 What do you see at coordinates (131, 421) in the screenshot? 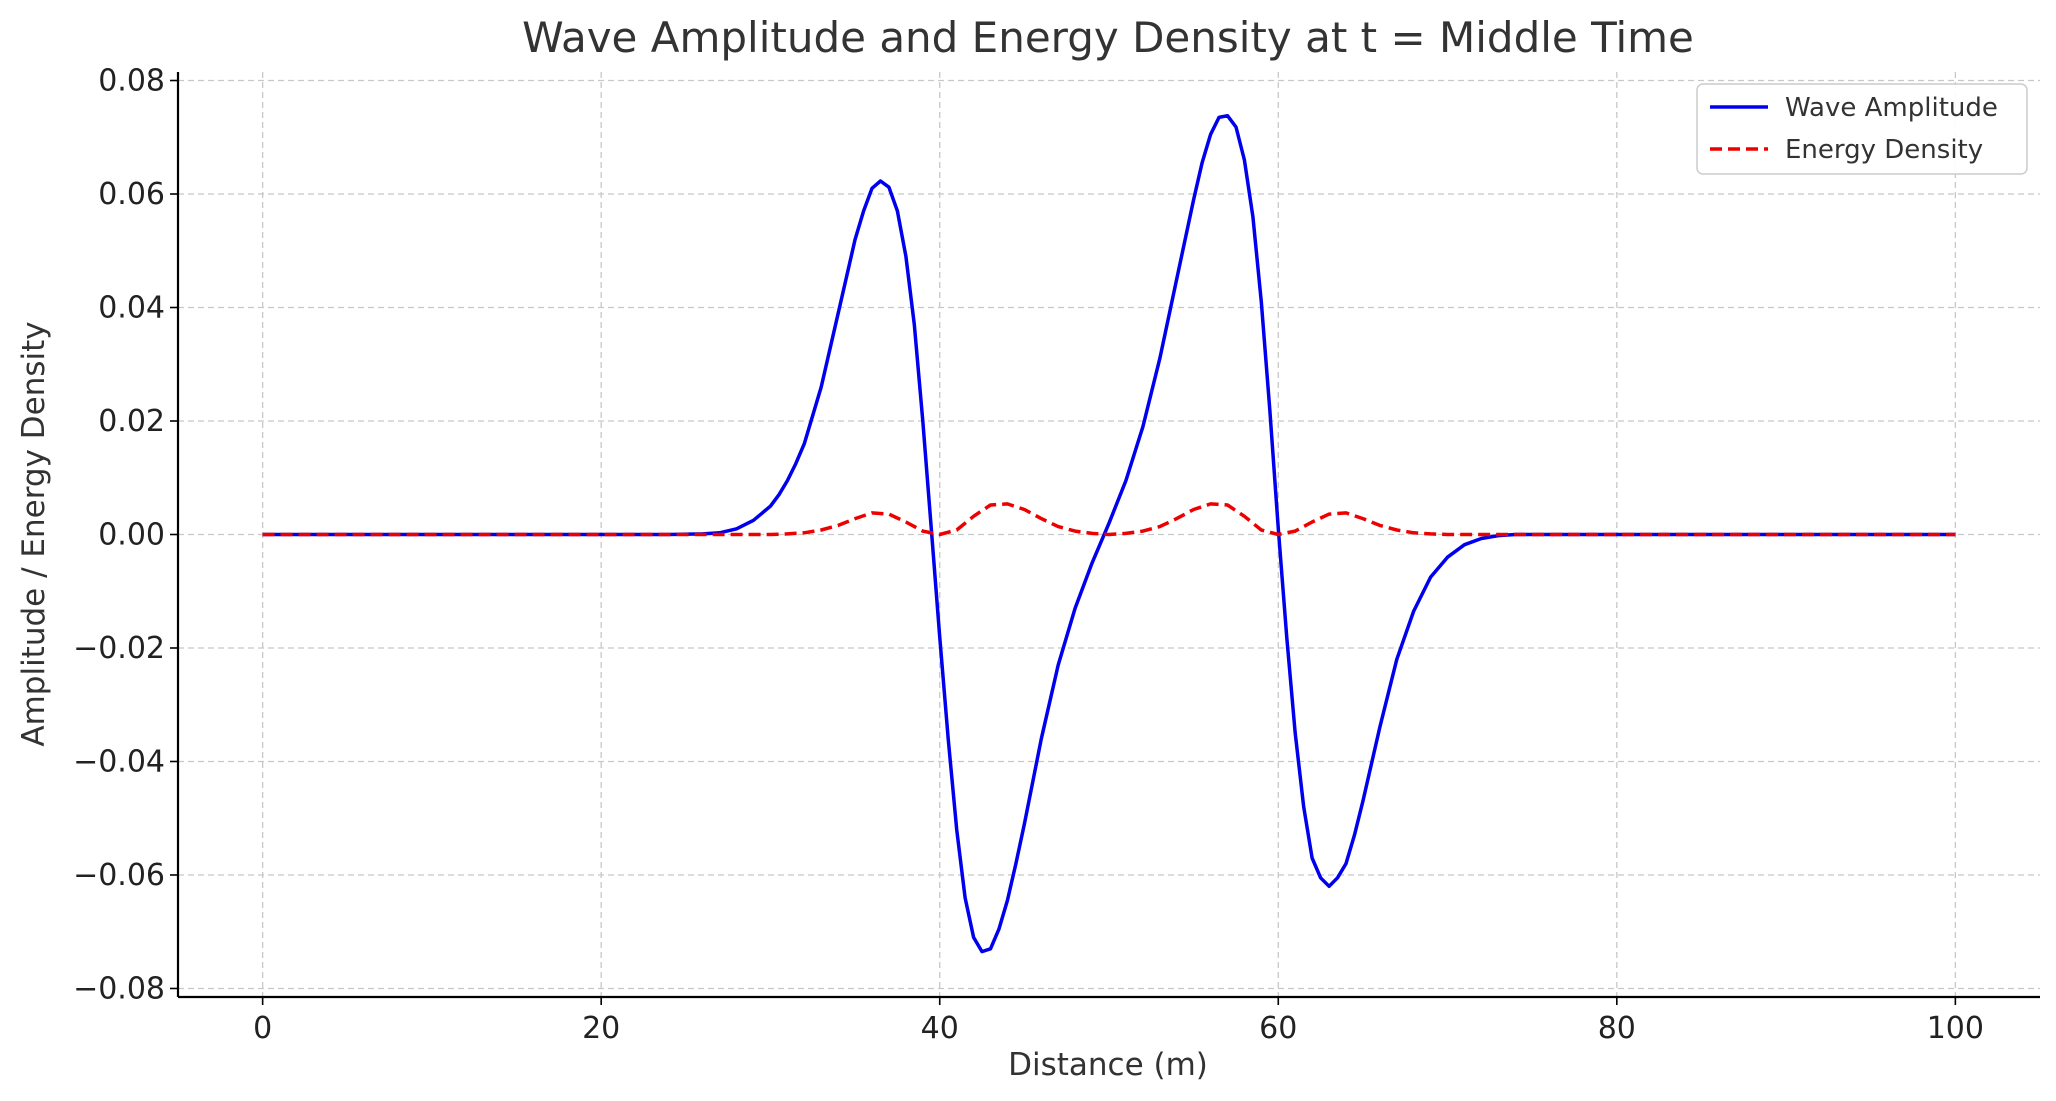
I see `y-tick-label: 0.02` at bounding box center [131, 421].